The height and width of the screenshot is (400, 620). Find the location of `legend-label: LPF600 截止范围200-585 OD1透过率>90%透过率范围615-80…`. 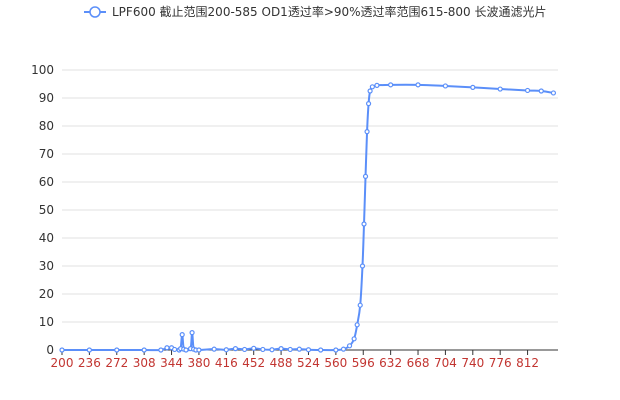

legend-label: LPF600 截止范围200-585 OD1透过率>90%透过率范围615-80… is located at coordinates (329, 11).